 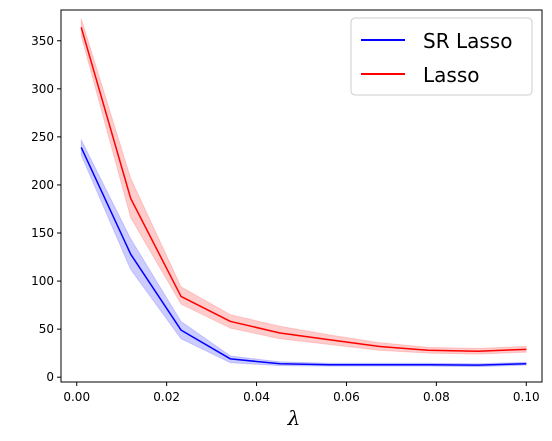 I want to click on y-tick-label: 350, so click(x=42, y=41).